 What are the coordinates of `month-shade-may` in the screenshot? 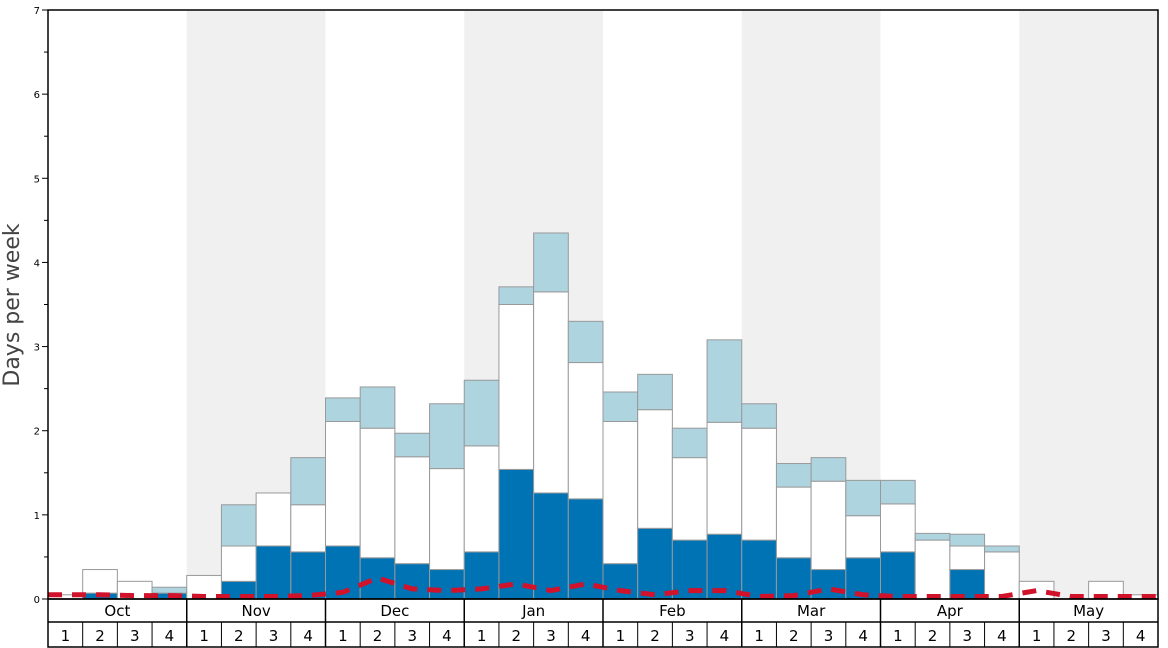 It's located at (1088, 304).